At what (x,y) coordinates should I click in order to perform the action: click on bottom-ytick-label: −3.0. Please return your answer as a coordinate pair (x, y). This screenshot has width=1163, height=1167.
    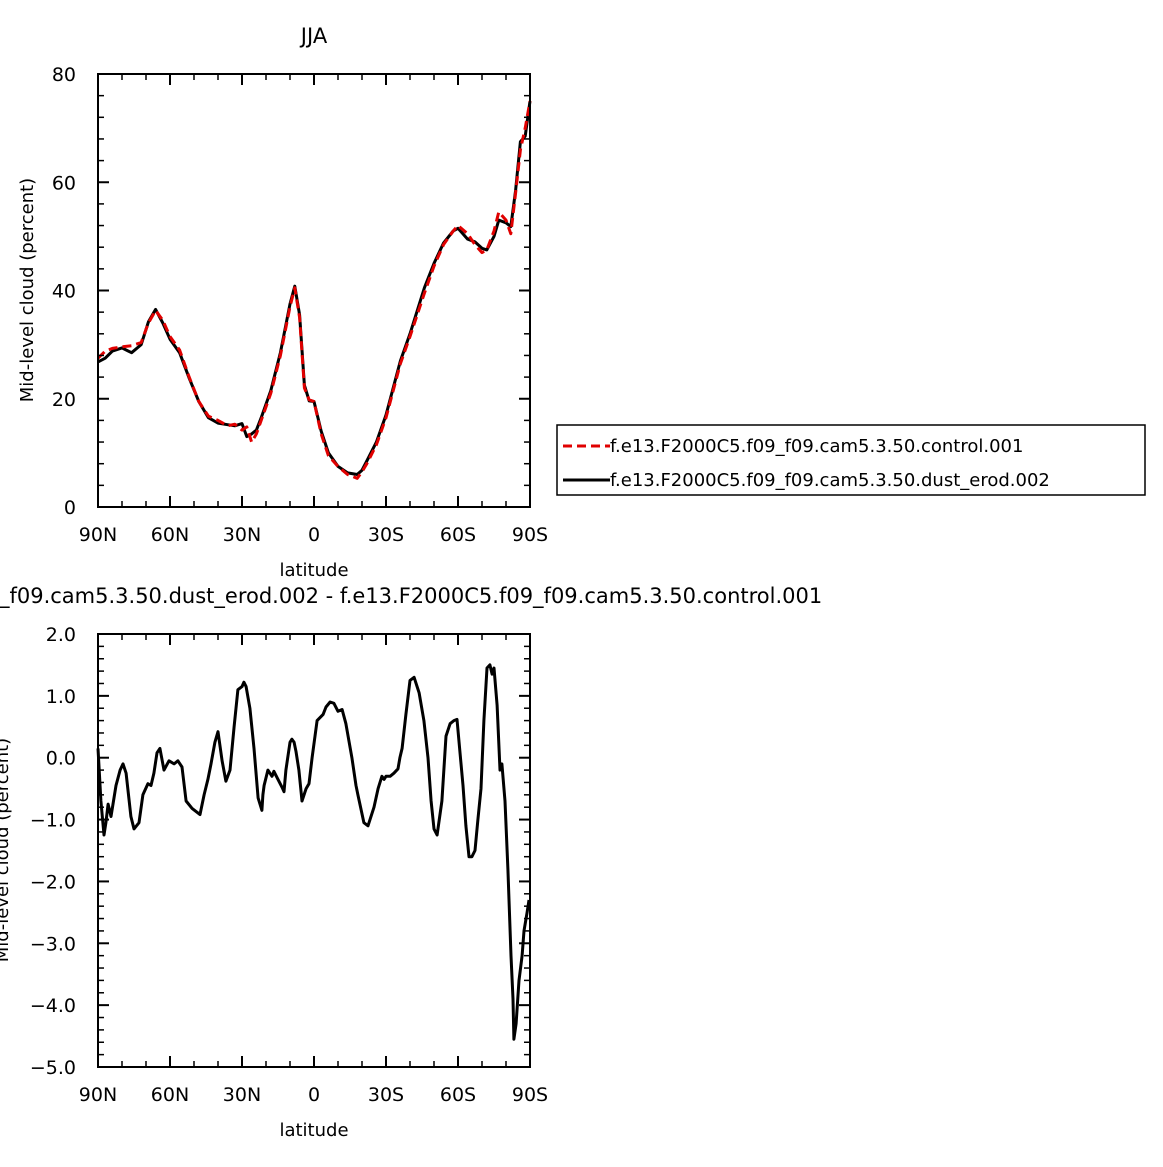
    Looking at the image, I should click on (53, 944).